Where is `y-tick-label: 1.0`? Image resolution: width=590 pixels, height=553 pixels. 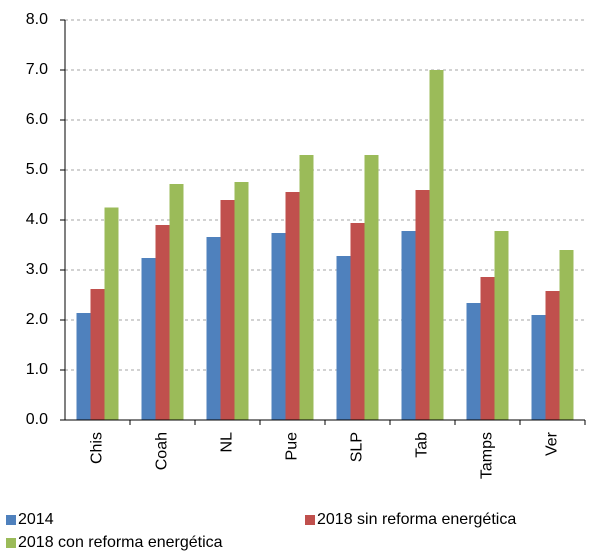 y-tick-label: 1.0 is located at coordinates (37, 369).